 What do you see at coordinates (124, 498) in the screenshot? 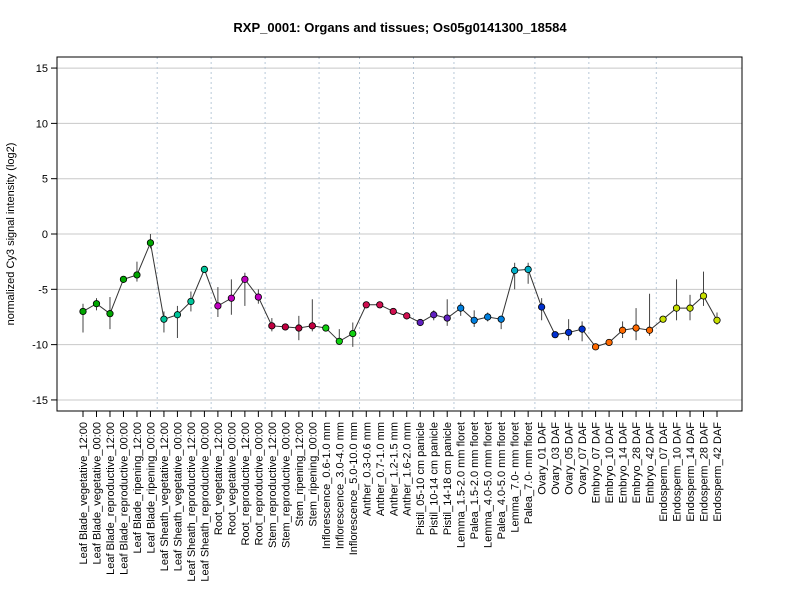
I see `x-tick-label: Leaf Blade_reproductive_00:00` at bounding box center [124, 498].